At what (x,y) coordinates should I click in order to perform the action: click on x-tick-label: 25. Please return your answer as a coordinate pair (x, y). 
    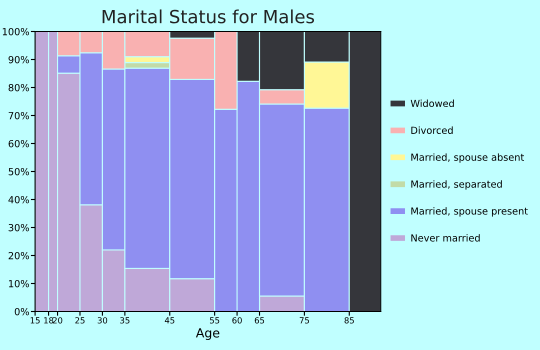
    Looking at the image, I should click on (80, 320).